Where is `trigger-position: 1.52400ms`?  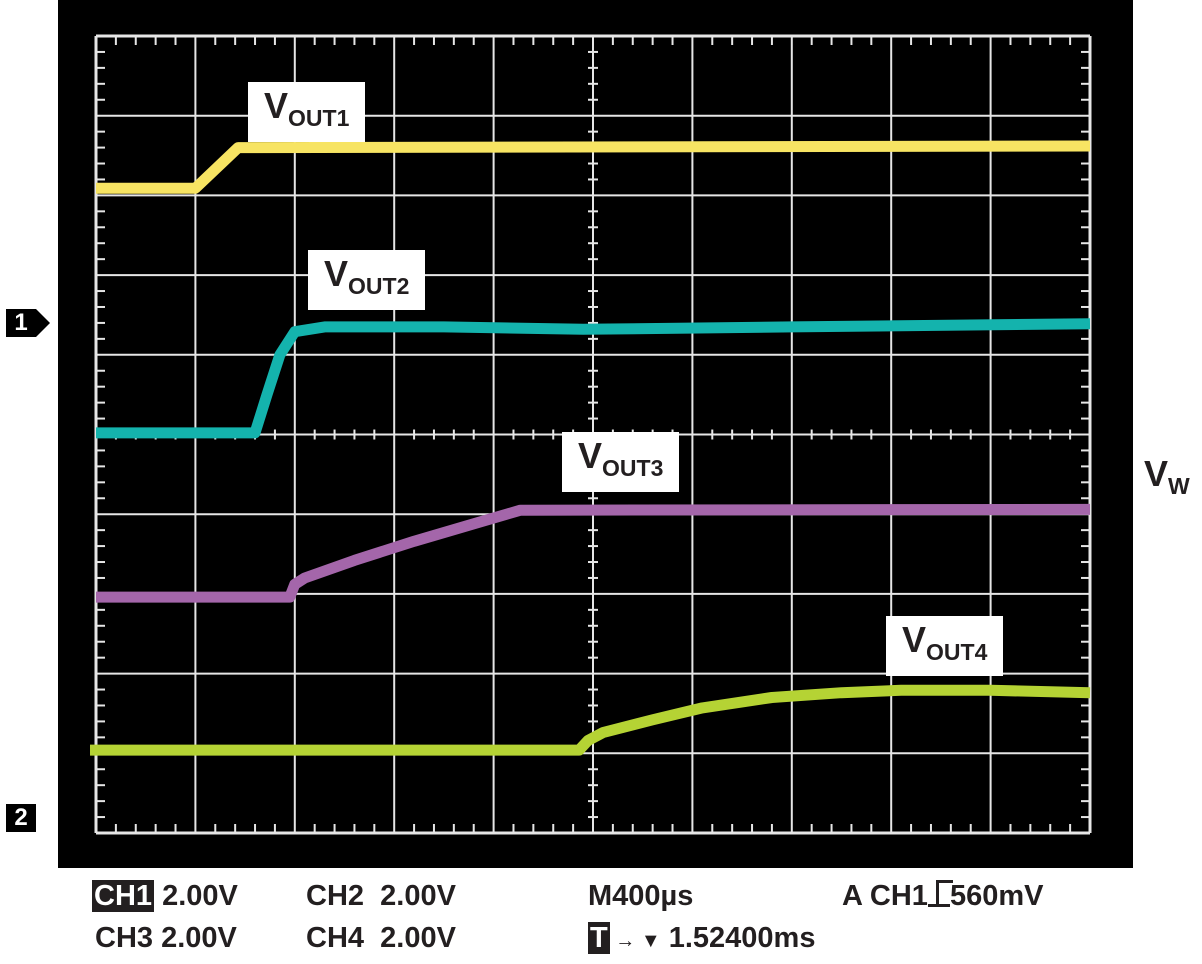 trigger-position: 1.52400ms is located at coordinates (742, 938).